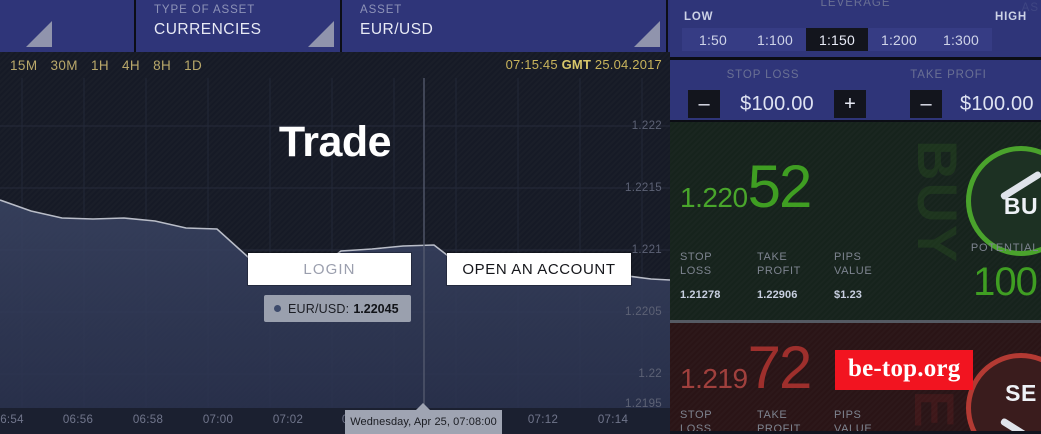 The image size is (1041, 434). I want to click on sell-button-label: SE, so click(1021, 393).